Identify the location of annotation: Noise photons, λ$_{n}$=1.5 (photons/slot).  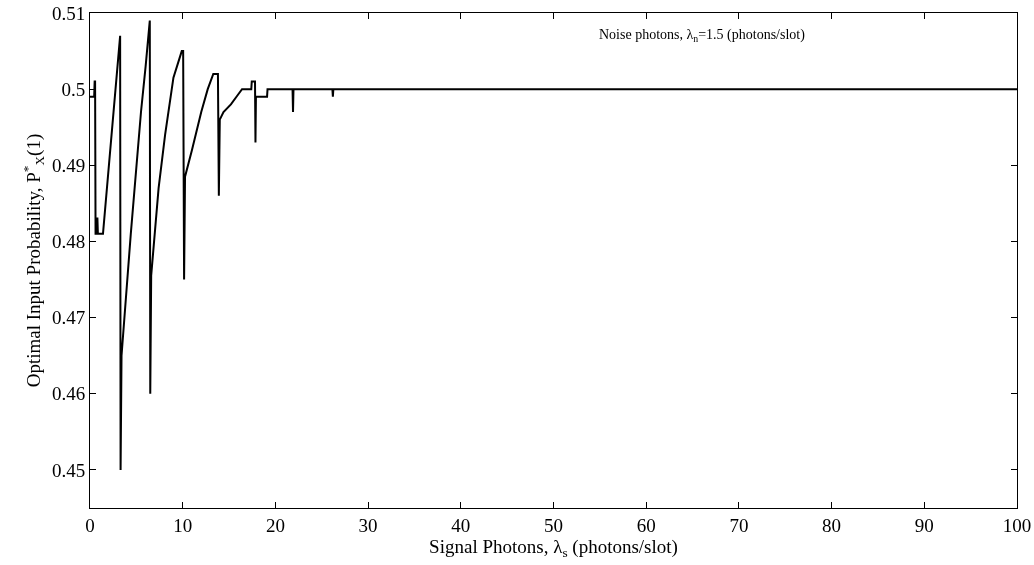
(702, 35).